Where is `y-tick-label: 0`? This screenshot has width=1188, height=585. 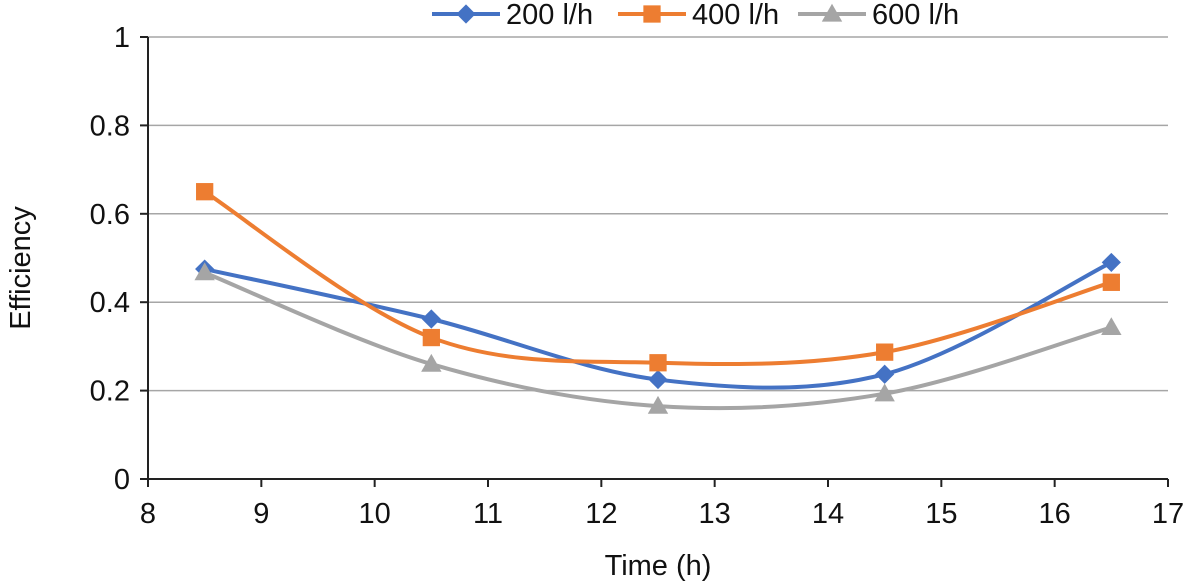 y-tick-label: 0 is located at coordinates (122, 480).